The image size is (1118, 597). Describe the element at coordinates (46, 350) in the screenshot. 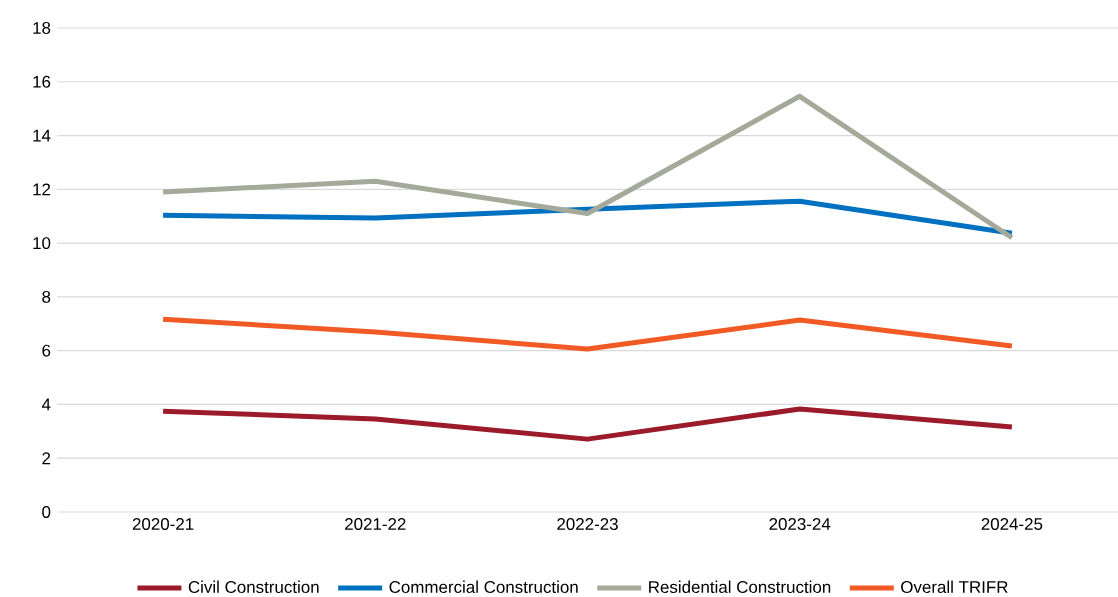

I see `y-tick-label: 6` at that location.